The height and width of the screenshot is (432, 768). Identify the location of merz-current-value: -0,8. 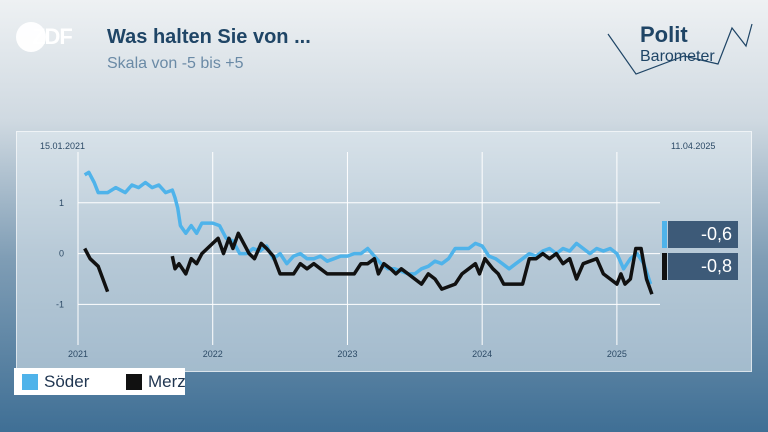
(703, 266).